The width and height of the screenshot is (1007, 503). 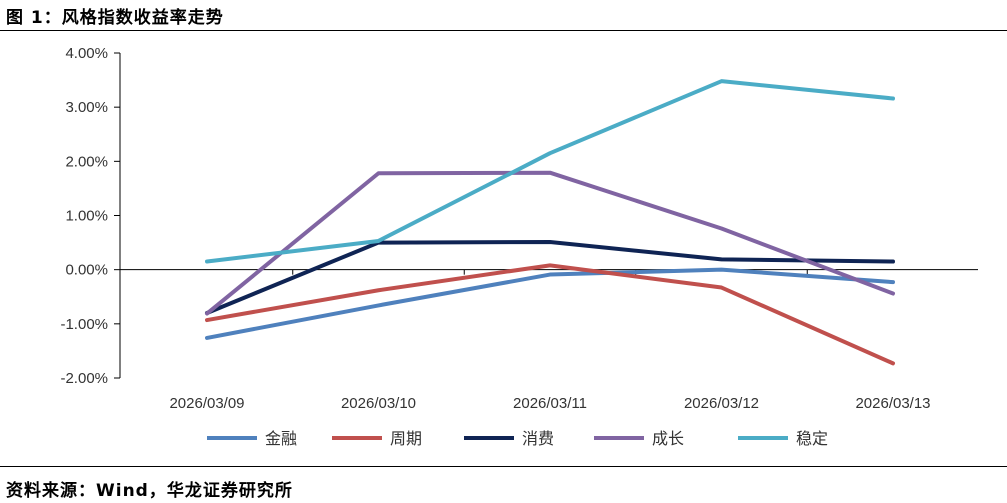 I want to click on figure-title: 图 1：风格指数收益率走势, so click(x=115, y=18).